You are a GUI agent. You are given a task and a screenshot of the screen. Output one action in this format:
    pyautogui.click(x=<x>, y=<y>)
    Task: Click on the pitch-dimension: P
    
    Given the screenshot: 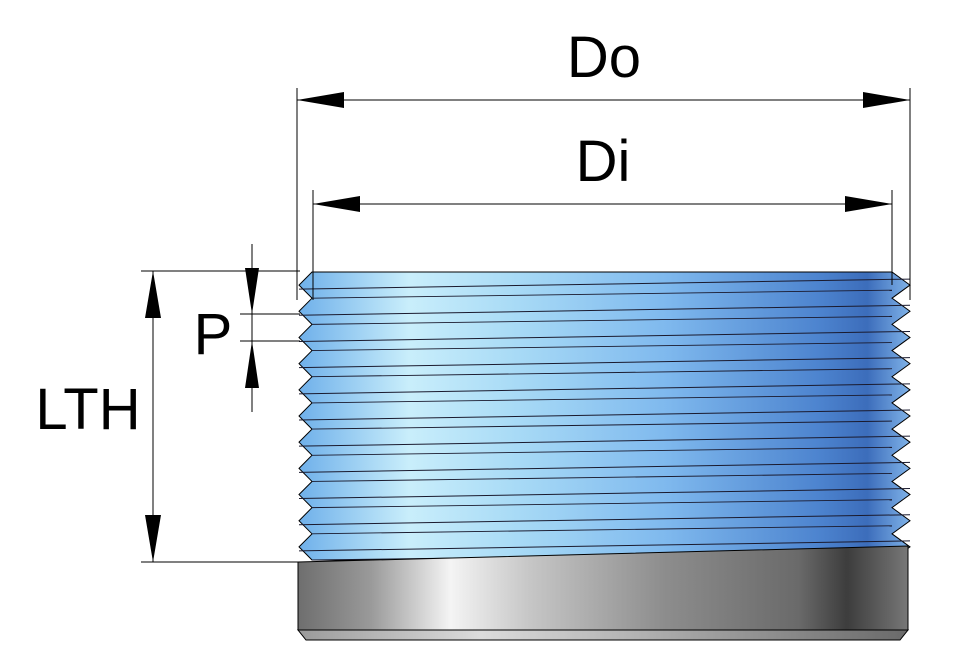 What is the action you would take?
    pyautogui.click(x=247, y=328)
    